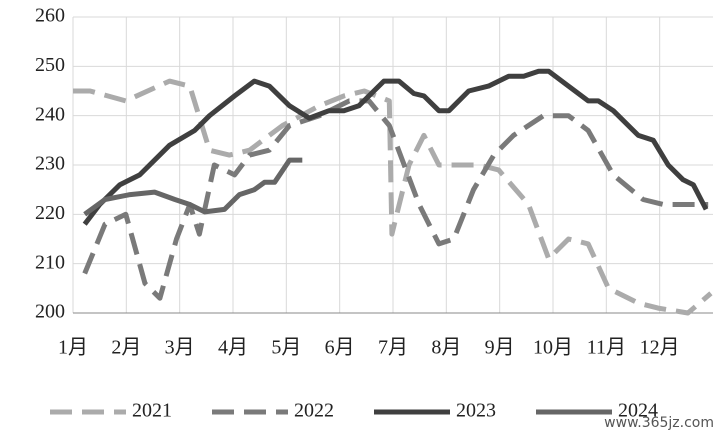 Image resolution: width=720 pixels, height=435 pixels. What do you see at coordinates (50, 213) in the screenshot?
I see `y-tick-label: 220` at bounding box center [50, 213].